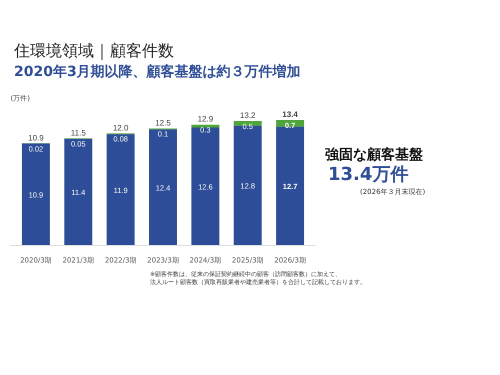 This screenshot has height=375, width=500. Describe the element at coordinates (248, 115) in the screenshot. I see `total-label: 13.2` at that location.